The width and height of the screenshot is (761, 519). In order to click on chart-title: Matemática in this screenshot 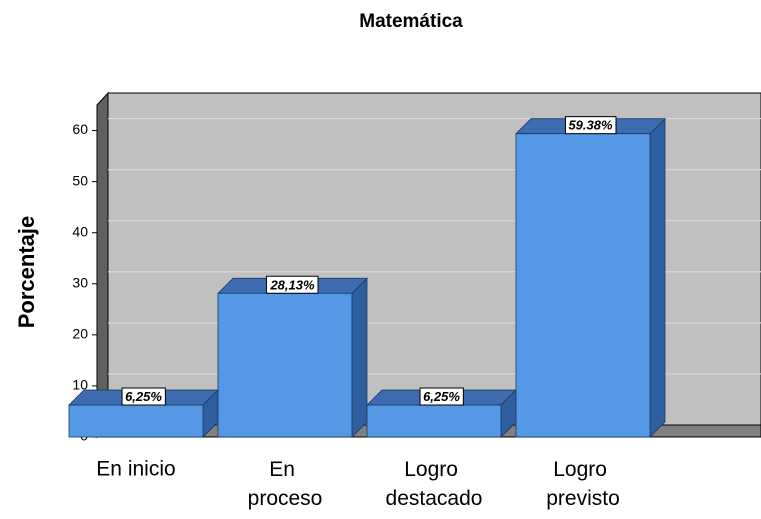, I will do `click(411, 21)`.